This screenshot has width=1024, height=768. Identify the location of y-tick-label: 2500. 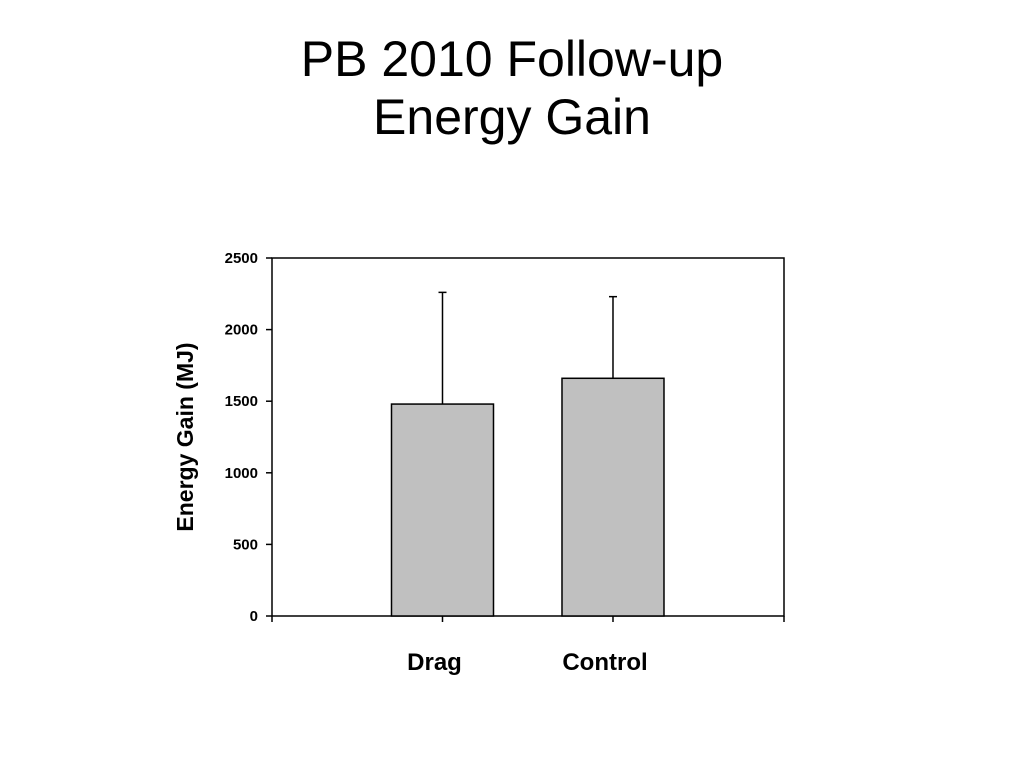
(241, 258).